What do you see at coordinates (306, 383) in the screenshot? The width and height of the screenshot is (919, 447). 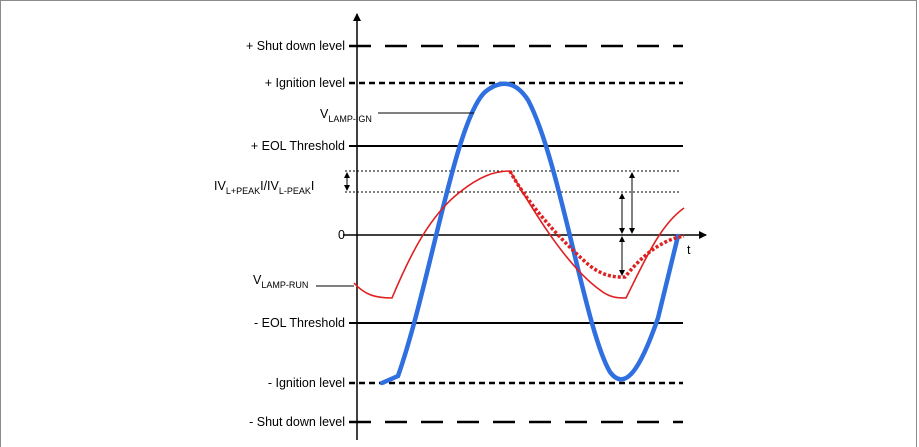 I see `label-ignition-neg: - Ignition level` at bounding box center [306, 383].